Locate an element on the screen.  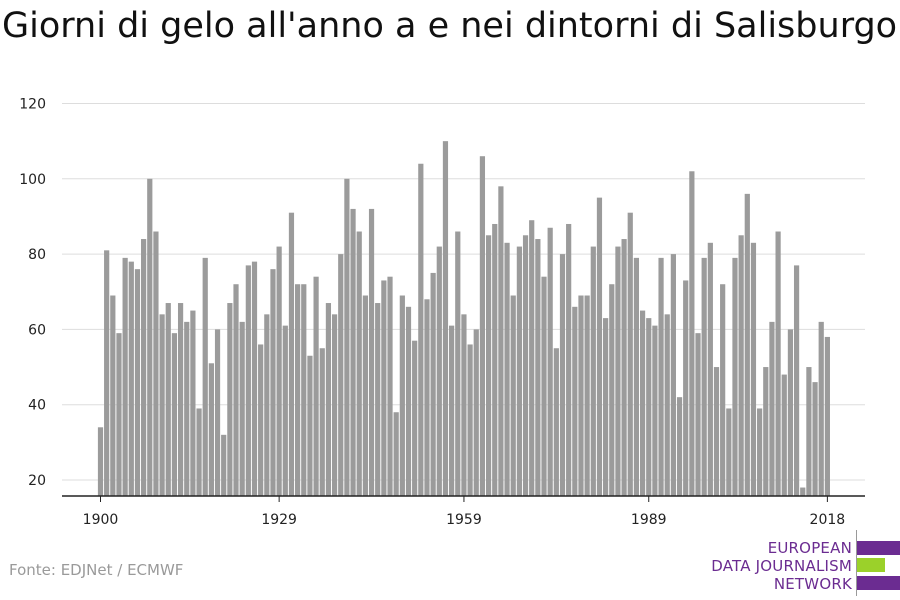
bar-1941 is located at coordinates (353, 352).